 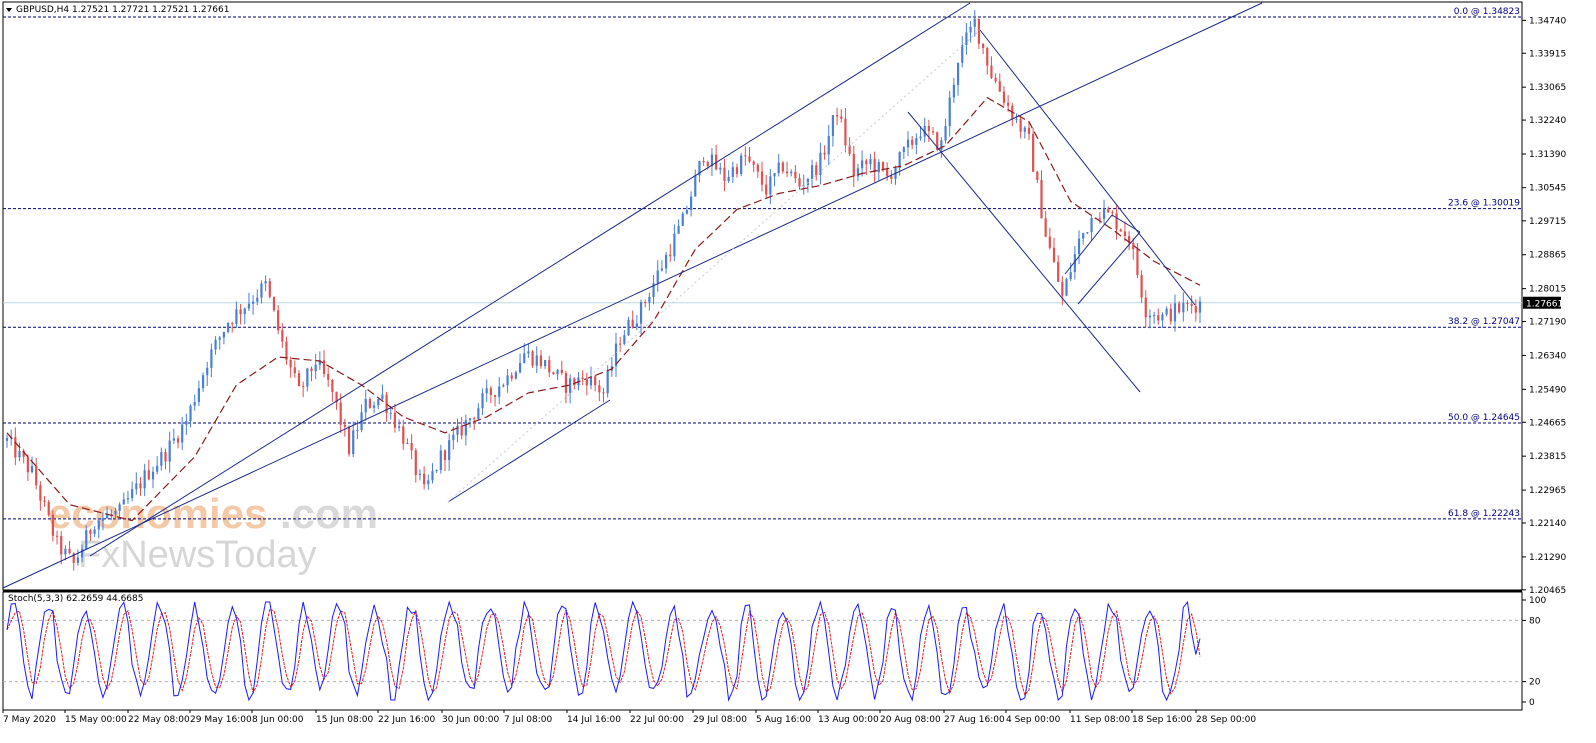 What do you see at coordinates (974, 720) in the screenshot?
I see `time-tick-label: 27 Aug 16:00` at bounding box center [974, 720].